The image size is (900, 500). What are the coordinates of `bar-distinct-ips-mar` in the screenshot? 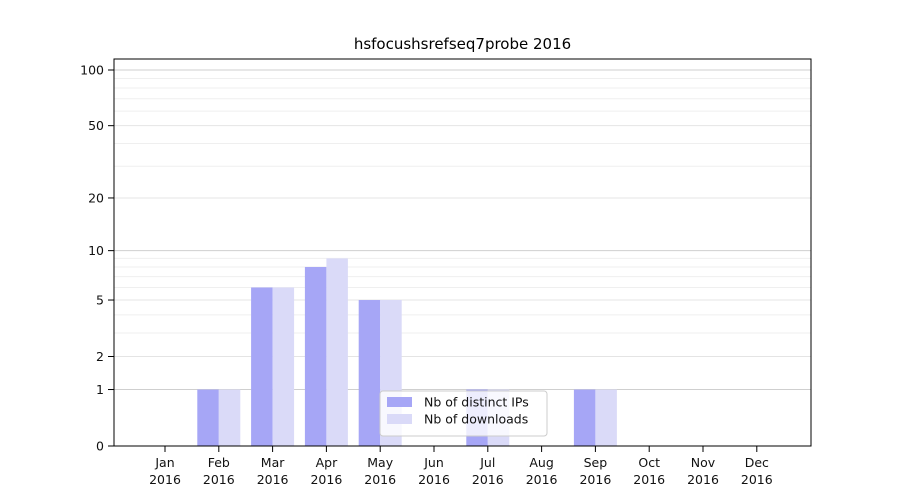 It's located at (262, 366).